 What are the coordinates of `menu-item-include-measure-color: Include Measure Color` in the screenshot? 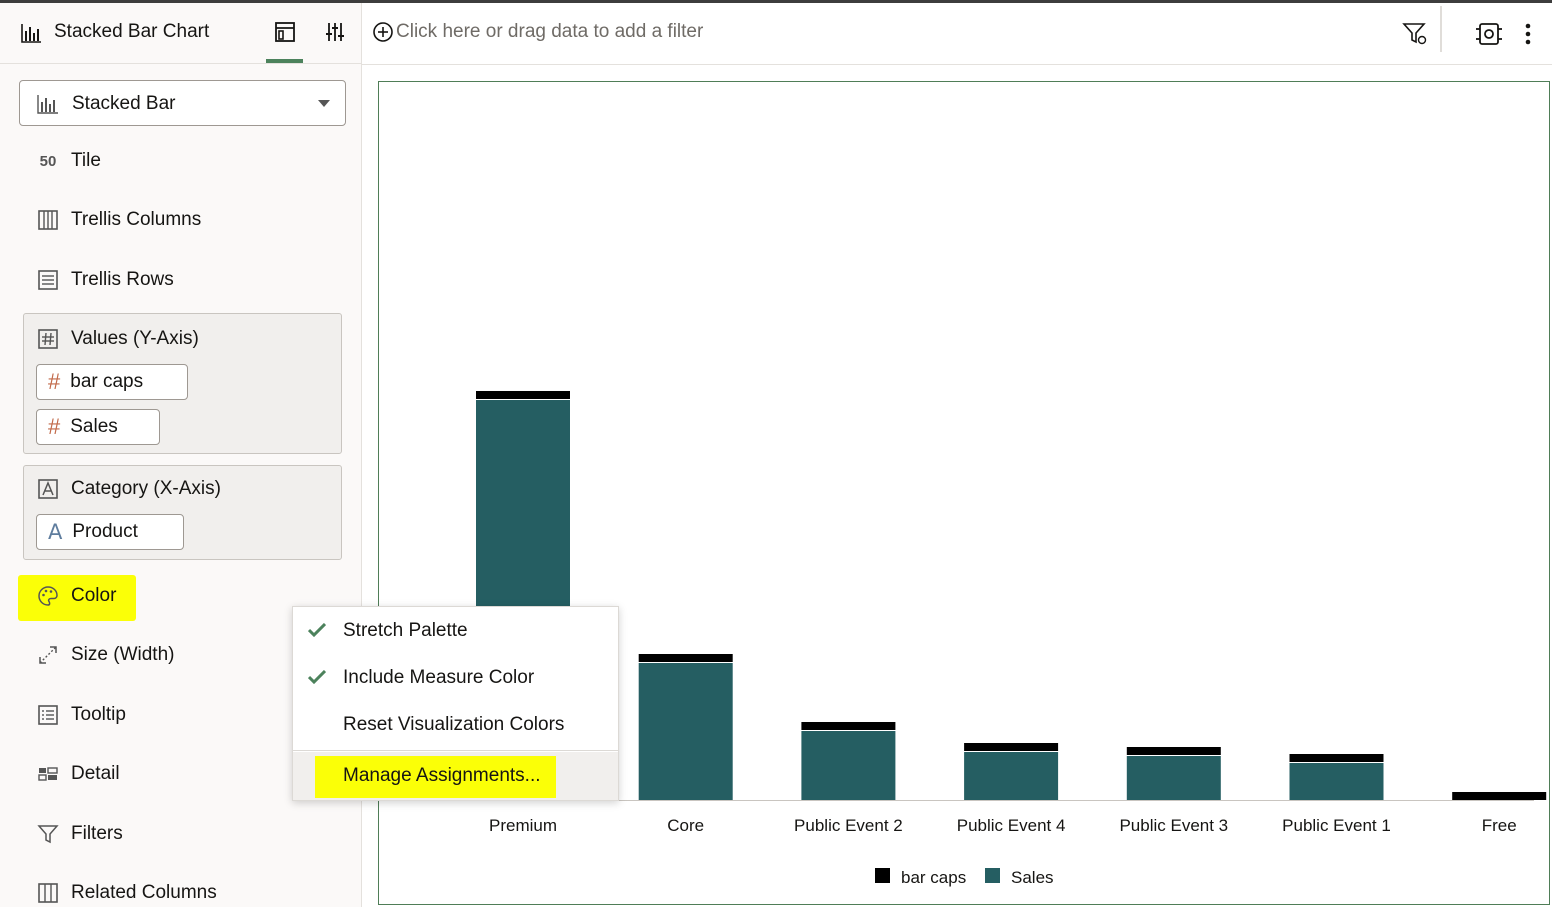 It's located at (455, 678).